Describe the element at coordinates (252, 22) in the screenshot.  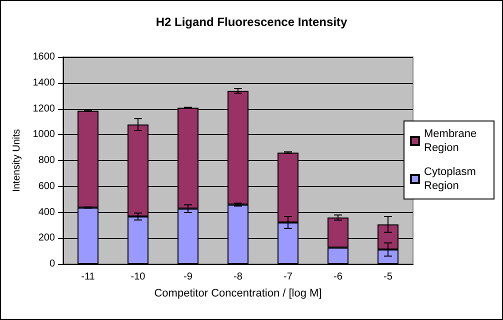
I see `chart-title: H2 Ligand Fluorescence Intensity` at that location.